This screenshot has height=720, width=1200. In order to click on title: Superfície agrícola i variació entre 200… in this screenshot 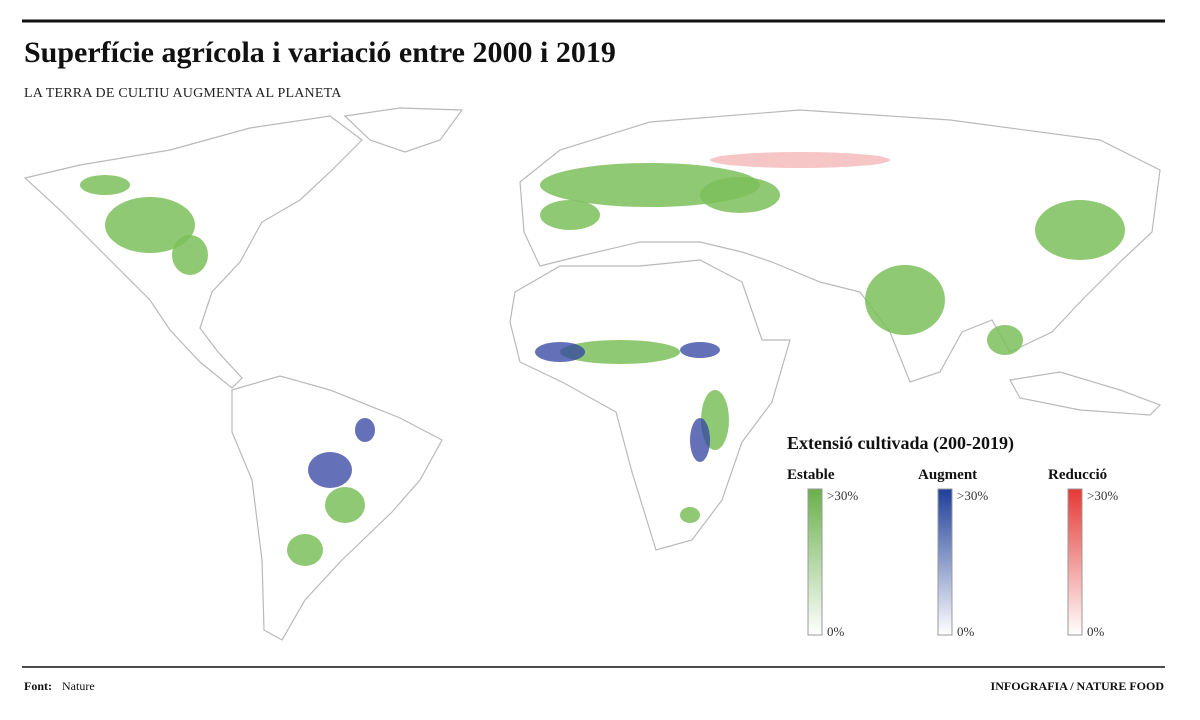, I will do `click(320, 52)`.